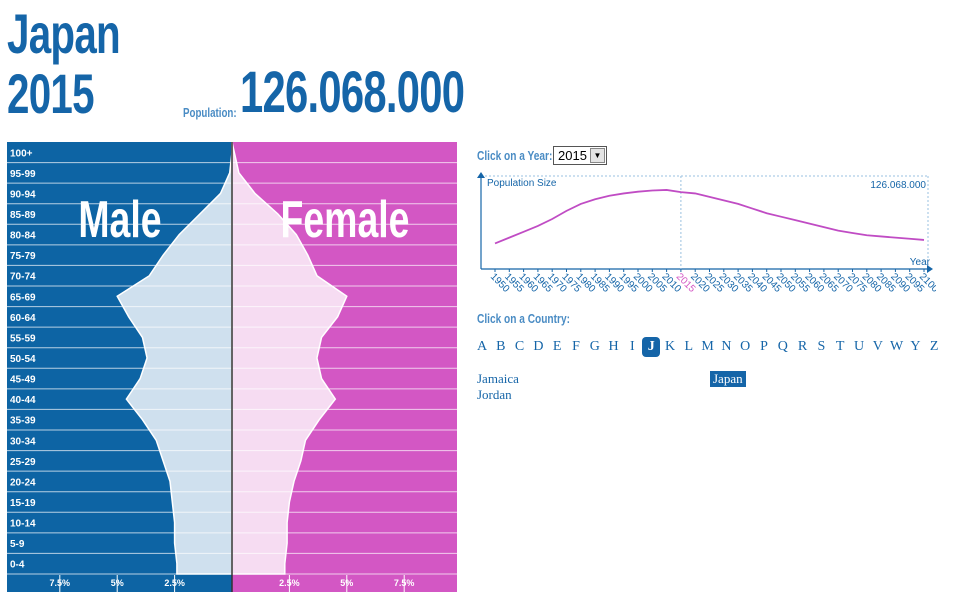 The image size is (959, 599). Describe the element at coordinates (119, 219) in the screenshot. I see `male-label: Male` at that location.